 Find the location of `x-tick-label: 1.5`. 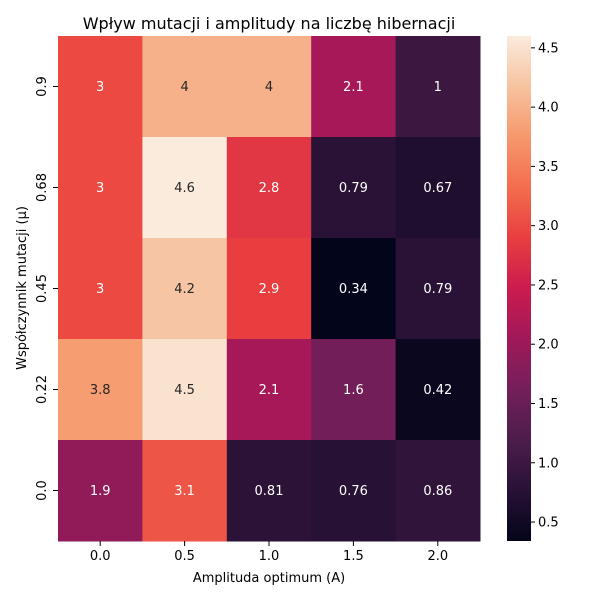

x-tick-label: 1.5 is located at coordinates (353, 556).